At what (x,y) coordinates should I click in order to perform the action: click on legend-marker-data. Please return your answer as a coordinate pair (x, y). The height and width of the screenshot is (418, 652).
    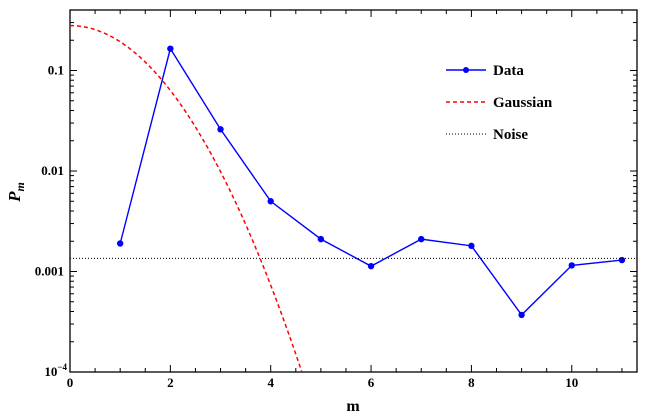
    Looking at the image, I should click on (466, 70).